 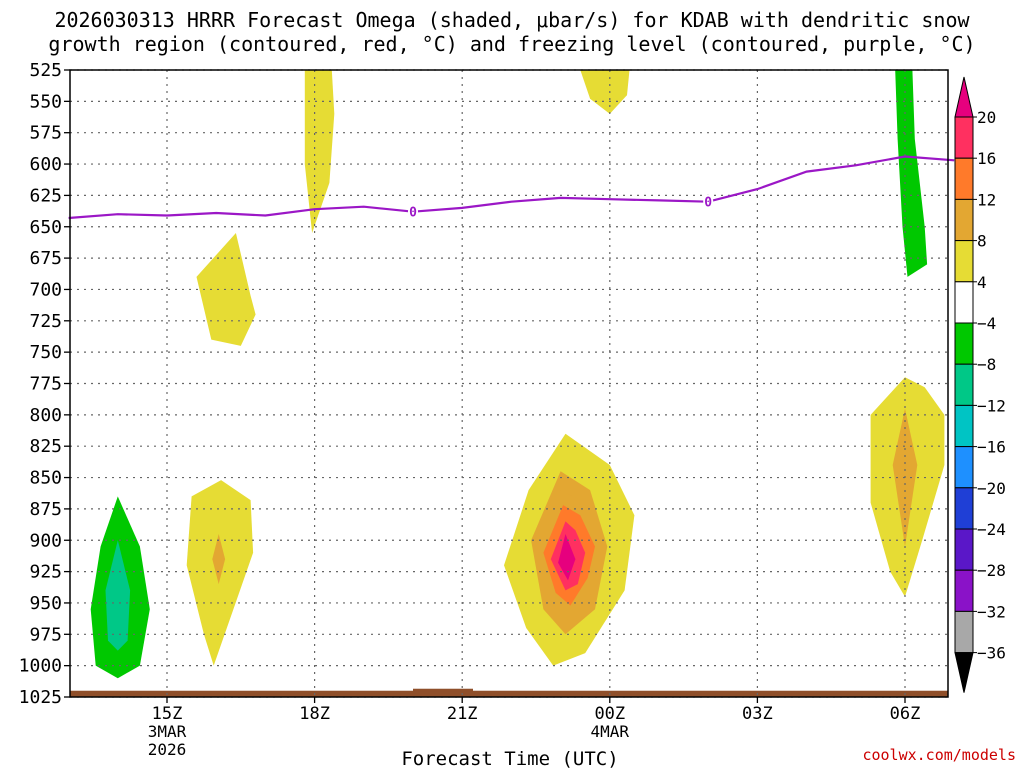 What do you see at coordinates (45, 446) in the screenshot?
I see `y-tick-label: 825` at bounding box center [45, 446].